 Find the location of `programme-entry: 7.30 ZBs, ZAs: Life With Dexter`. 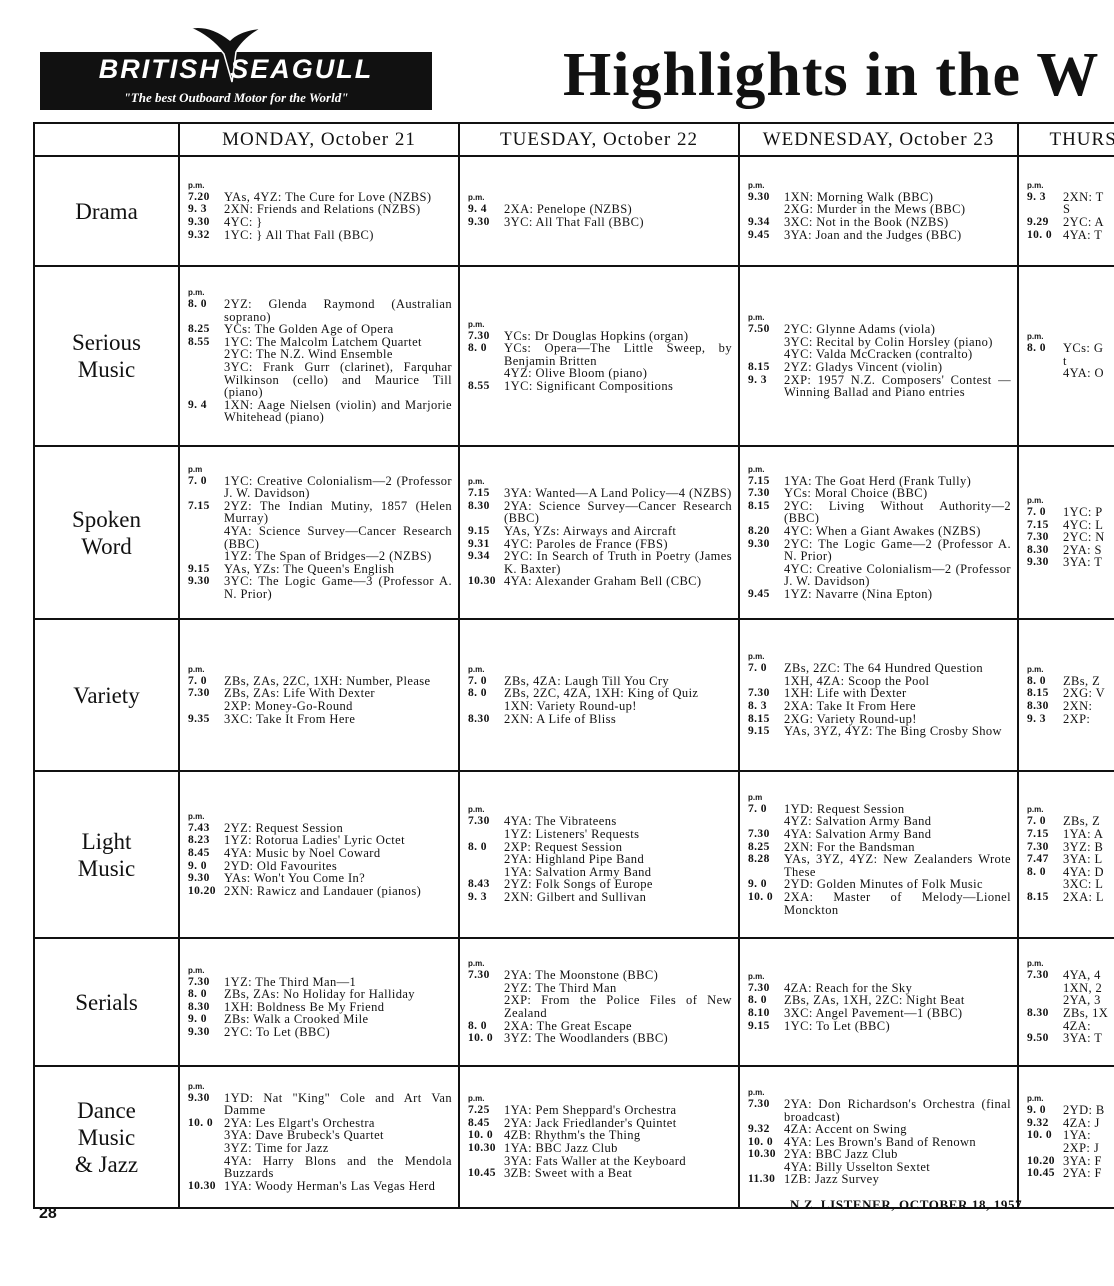

programme-entry: 7.30 ZBs, ZAs: Life With Dexter is located at coordinates (320, 693).